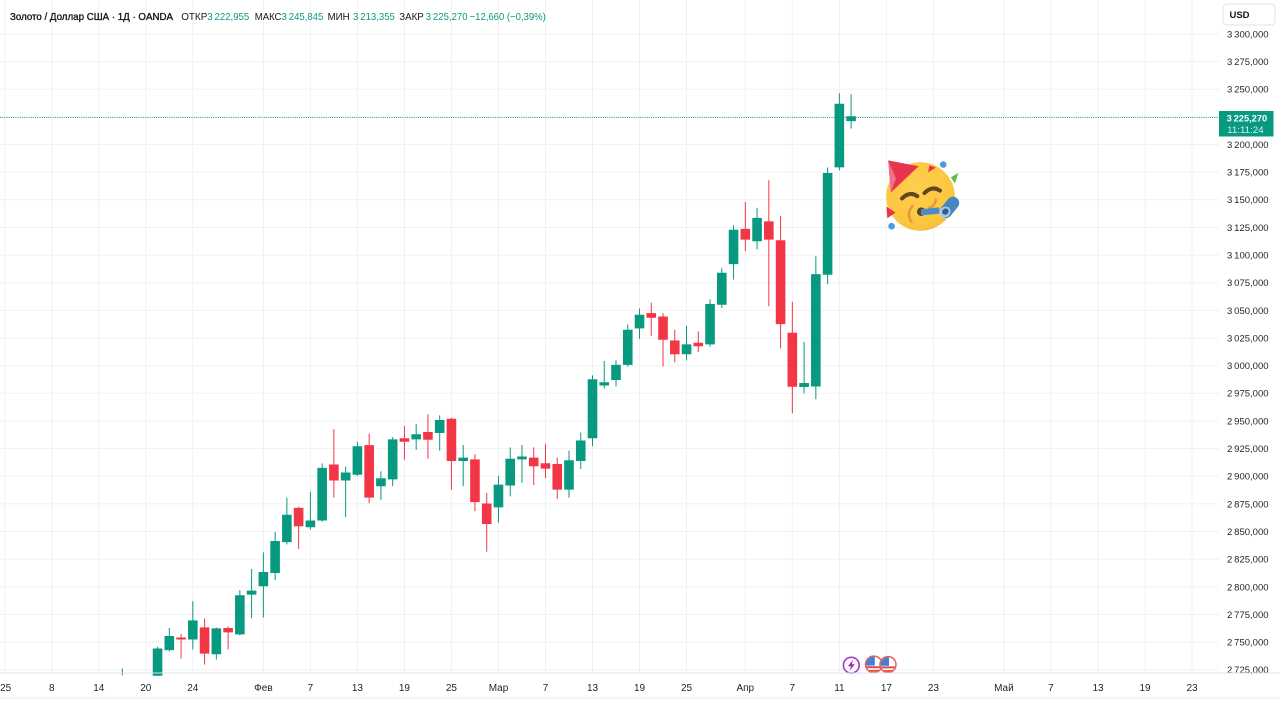 This screenshot has width=1280, height=701. What do you see at coordinates (268, 17) in the screenshot?
I see `svg-text: МАКС` at bounding box center [268, 17].